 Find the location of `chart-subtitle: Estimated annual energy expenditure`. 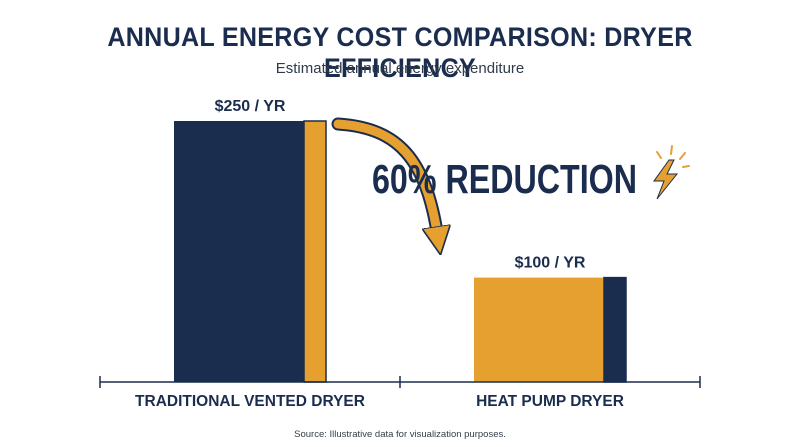

chart-subtitle: Estimated annual energy expenditure is located at coordinates (400, 68).